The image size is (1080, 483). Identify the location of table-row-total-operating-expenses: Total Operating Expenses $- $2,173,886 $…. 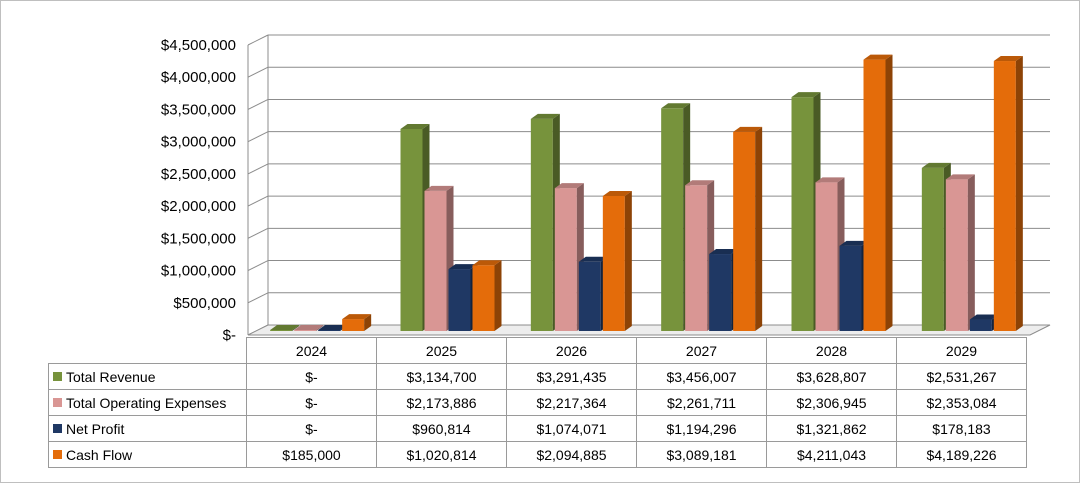
(537, 402).